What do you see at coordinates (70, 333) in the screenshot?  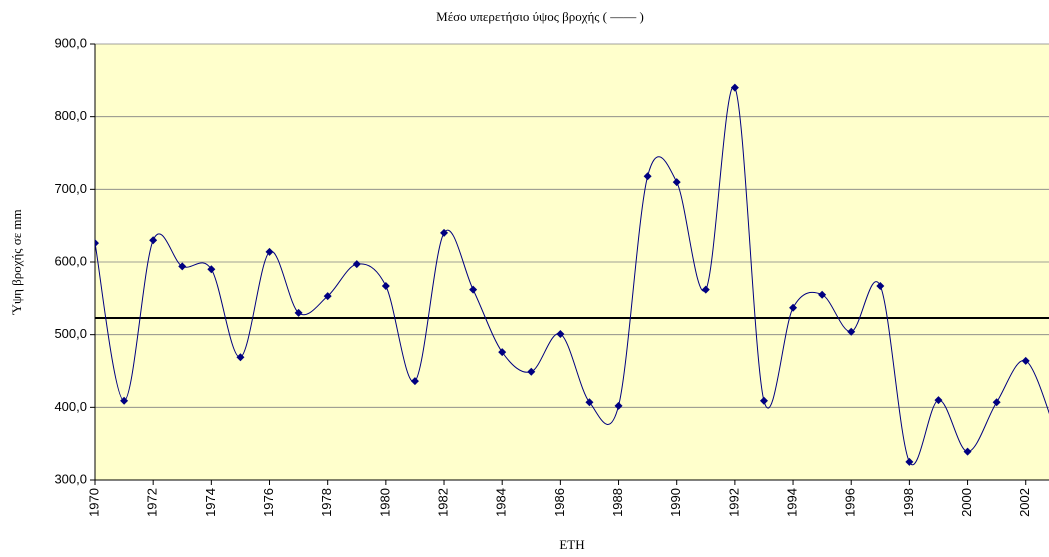 I see `y-tick-label: 500,0` at bounding box center [70, 333].